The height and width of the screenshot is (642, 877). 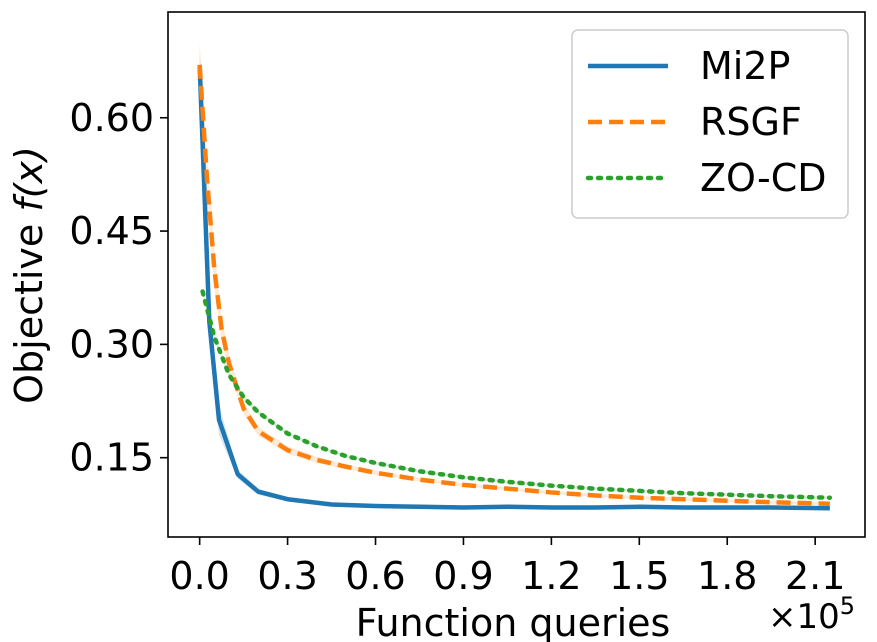 I want to click on y-axis-ticks: 0.15 0.30 0.45 0.60, so click(x=118, y=288).